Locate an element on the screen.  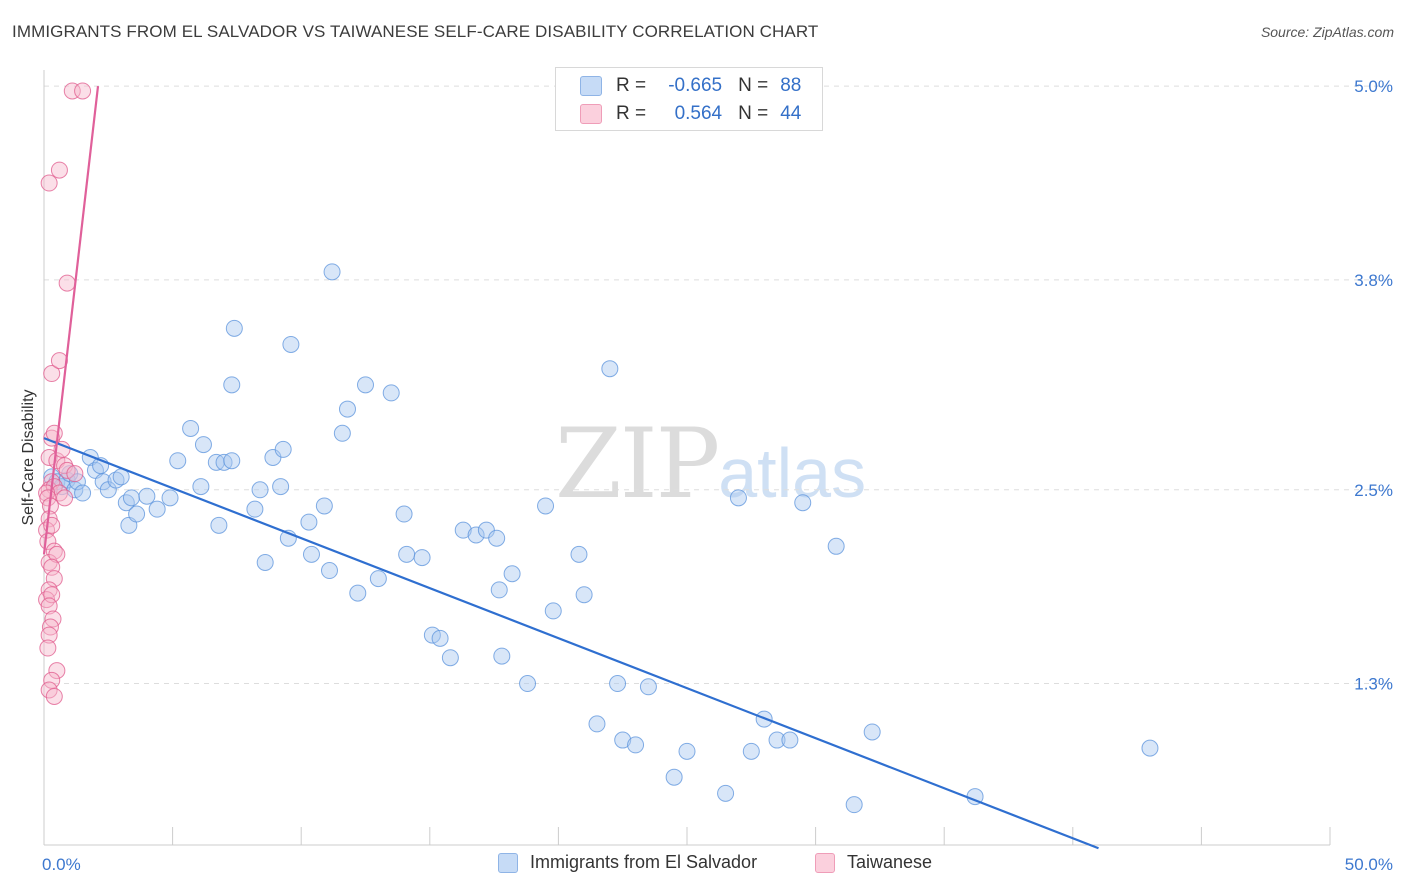
bottom-legend-el-salvador: Immigrants from El Salvador is located at coordinates (627, 862).